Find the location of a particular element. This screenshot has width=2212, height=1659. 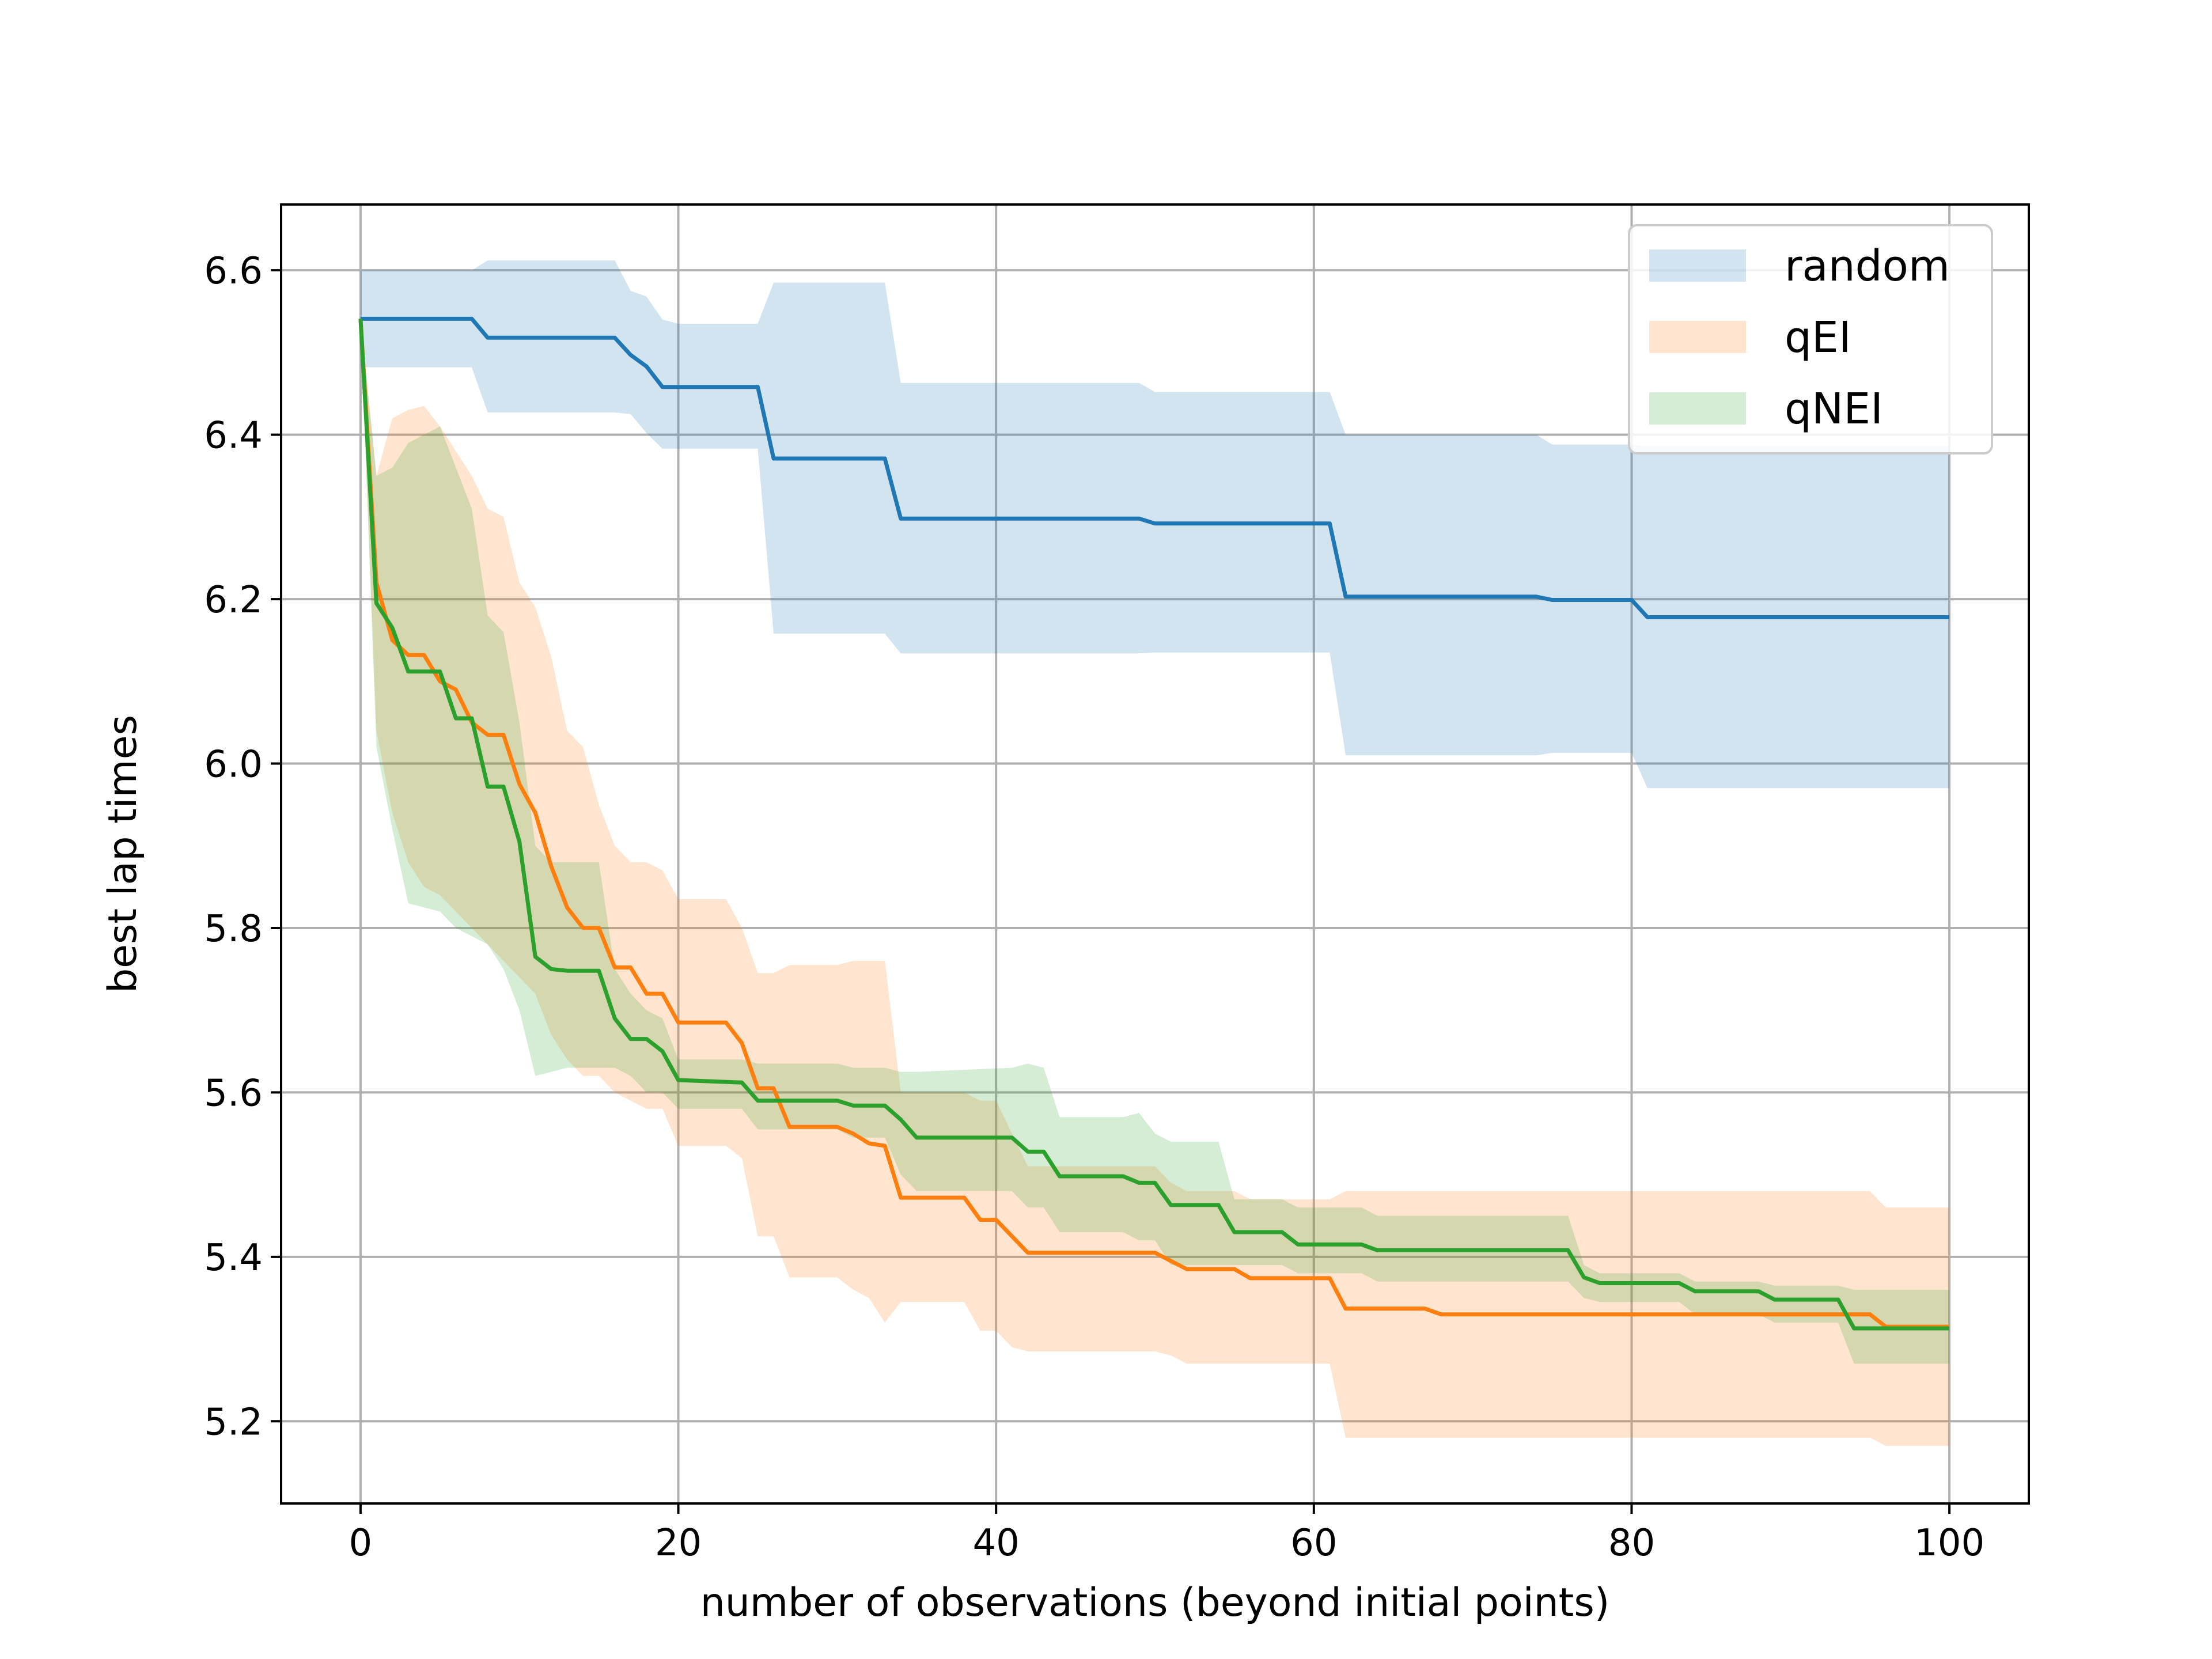

legend-swatch-random is located at coordinates (1697, 265).